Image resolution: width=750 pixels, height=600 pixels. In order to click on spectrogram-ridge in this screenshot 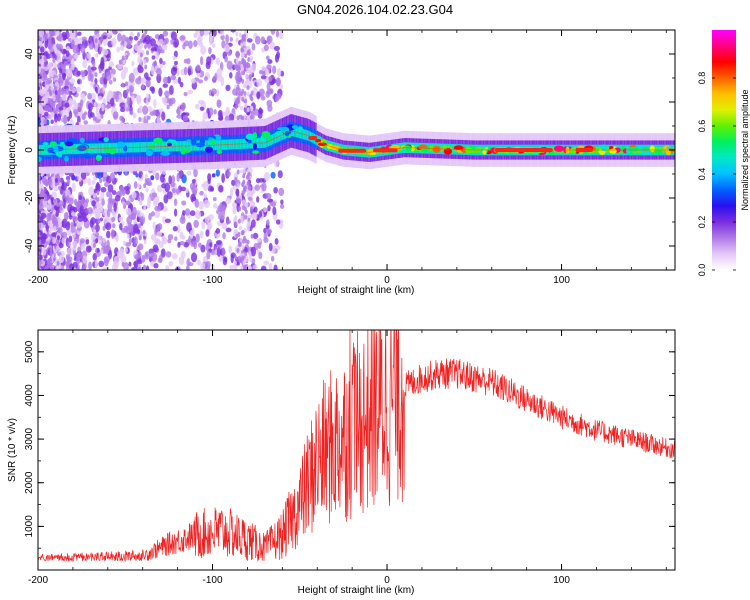, I will do `click(356, 141)`.